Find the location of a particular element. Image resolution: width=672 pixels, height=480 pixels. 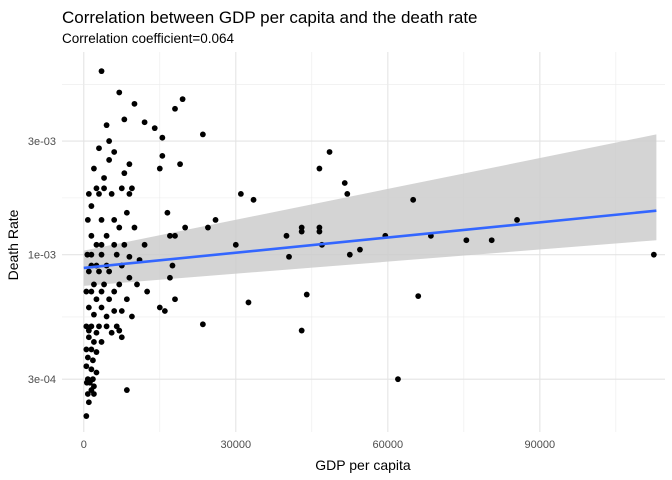

regression-line is located at coordinates (370, 239).